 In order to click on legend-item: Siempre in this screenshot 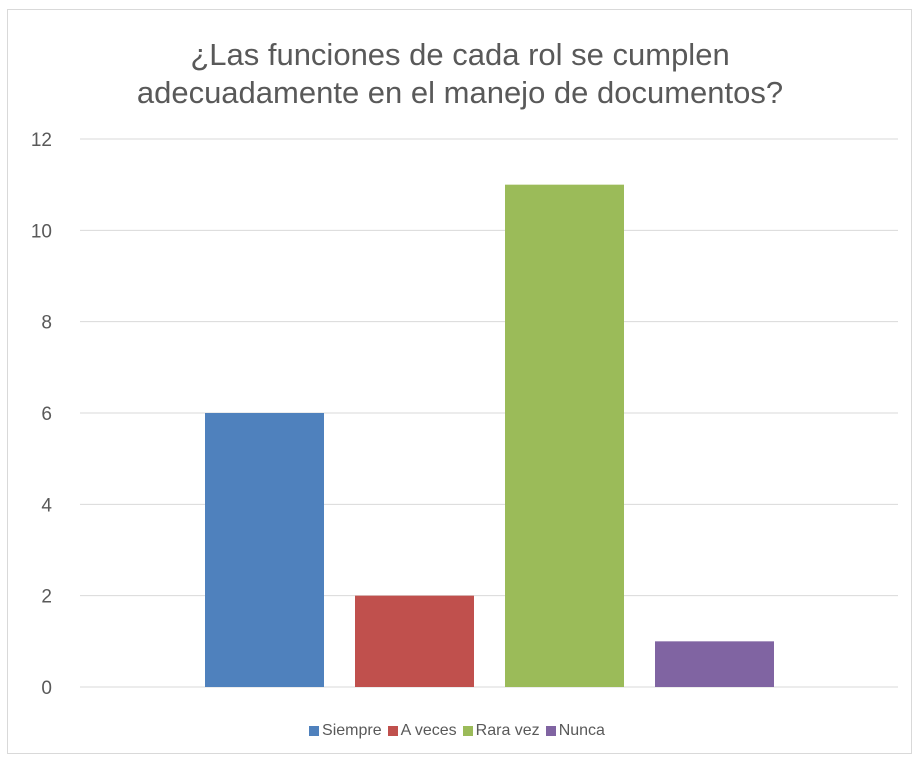, I will do `click(345, 731)`.